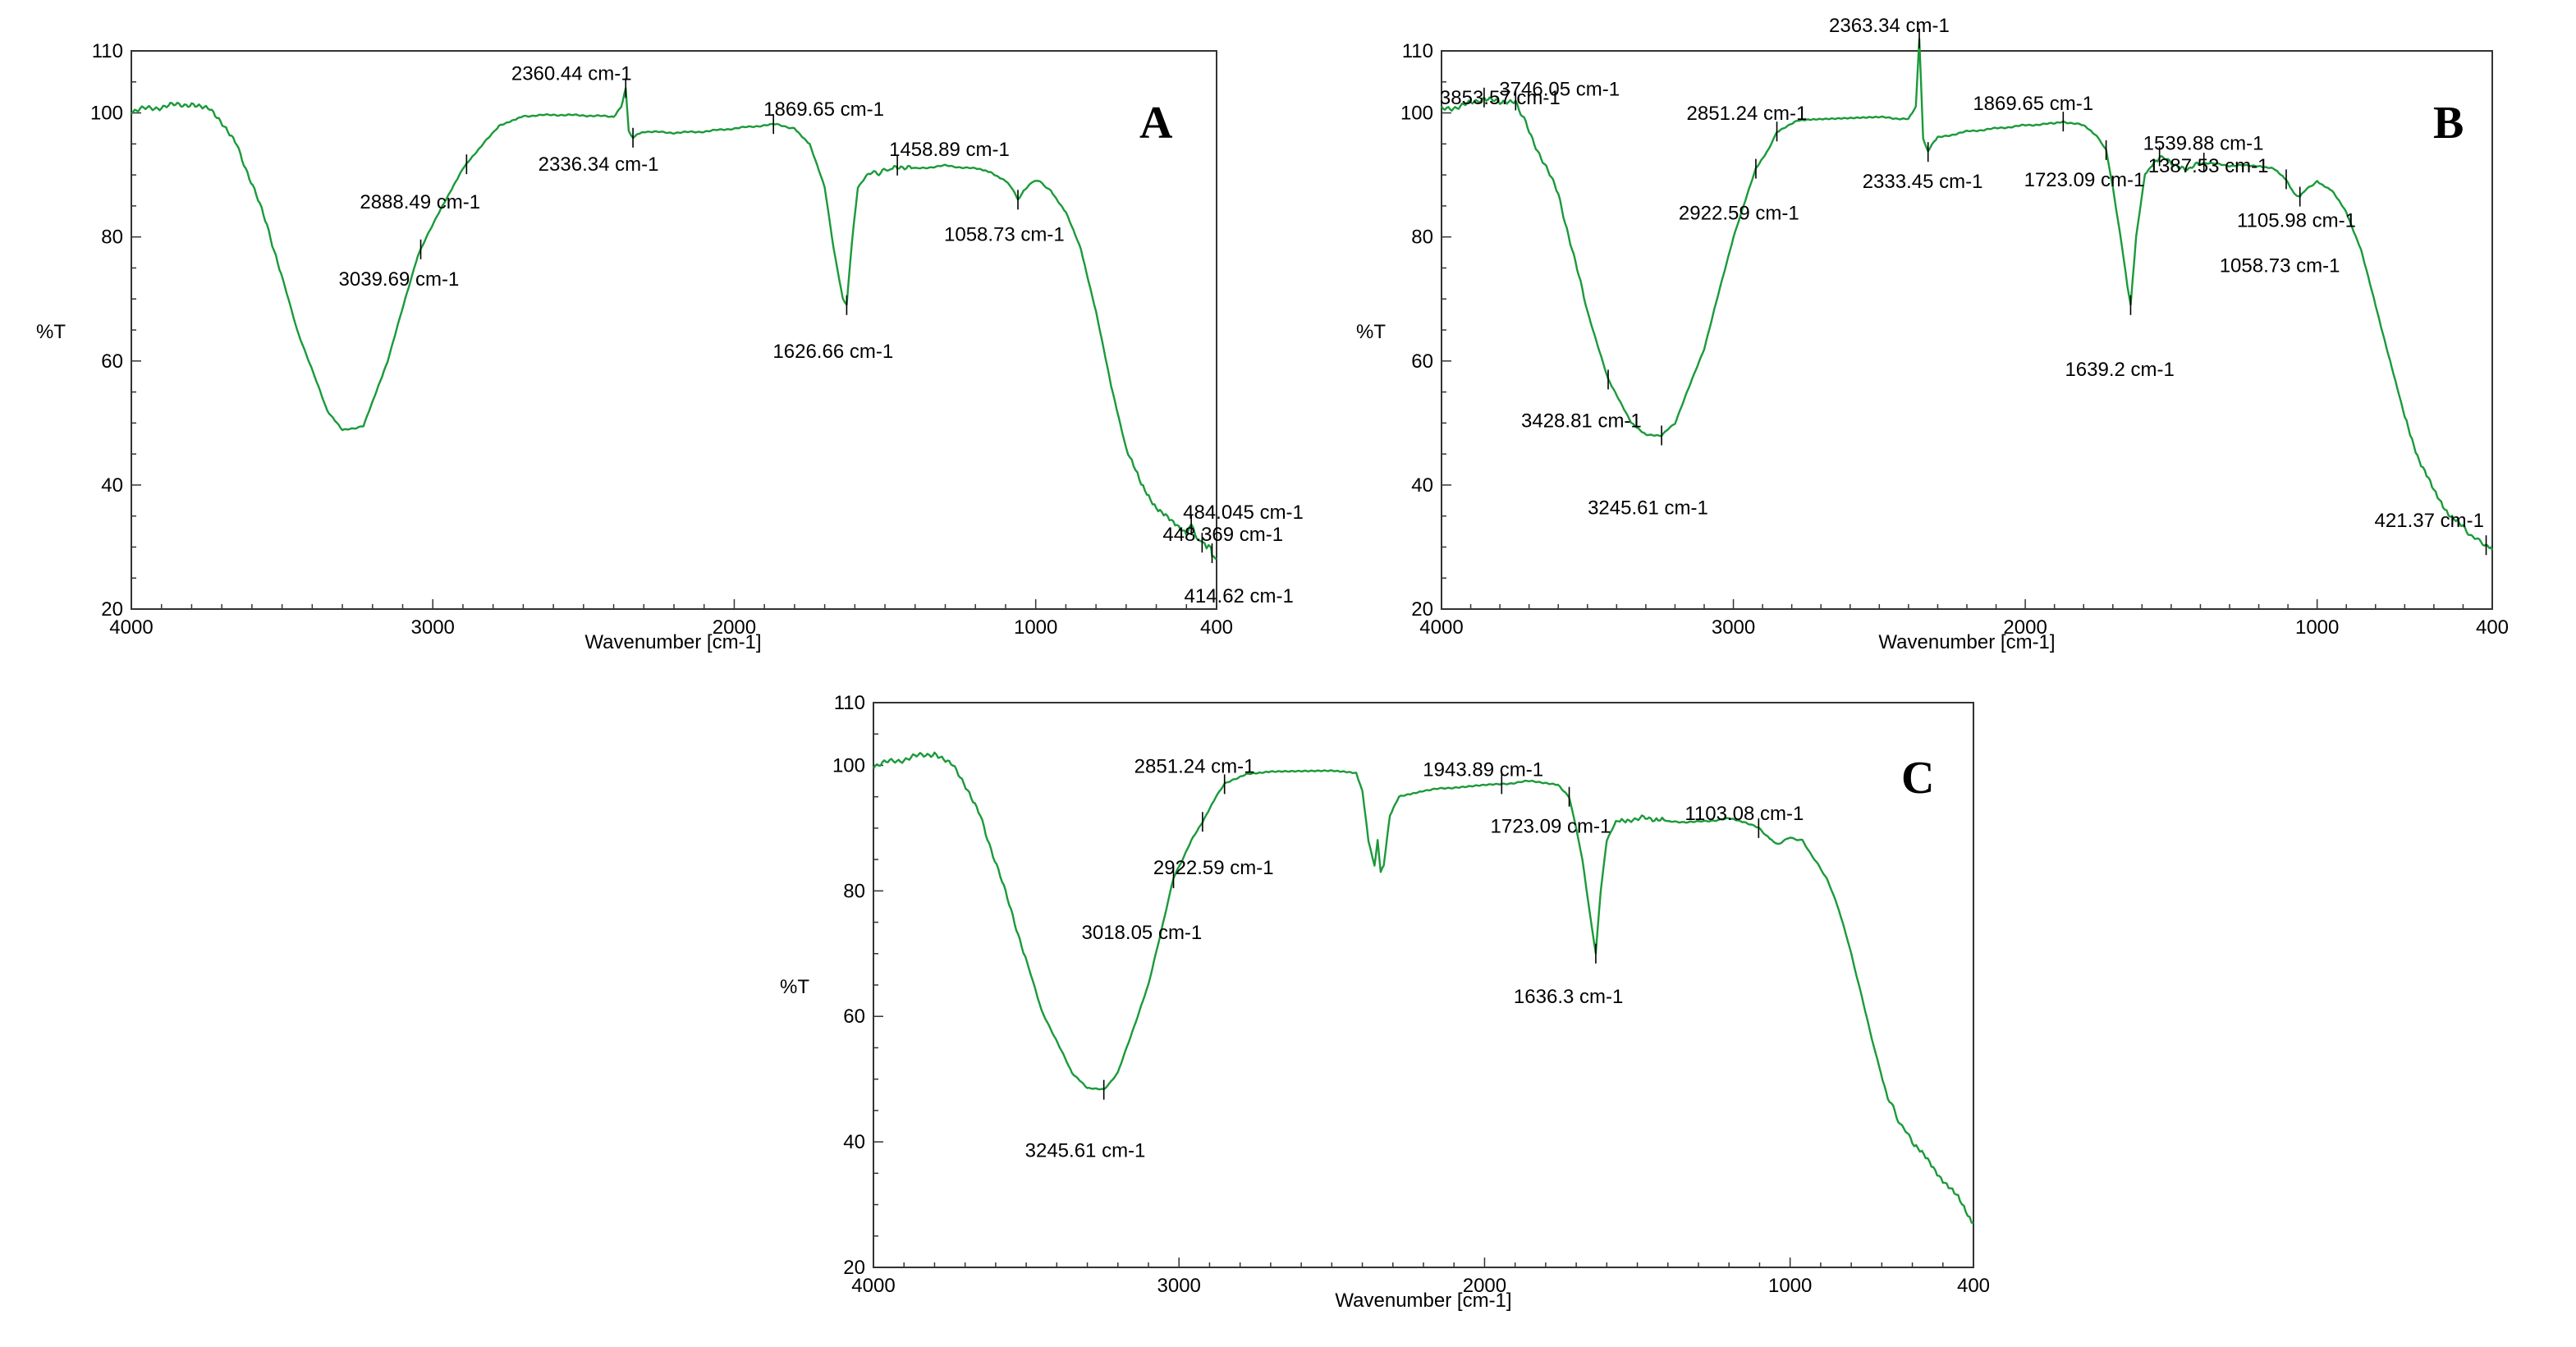 This screenshot has height=1347, width=2576. Describe the element at coordinates (1560, 89) in the screenshot. I see `peak-label: 3746.05 cm-1` at that location.